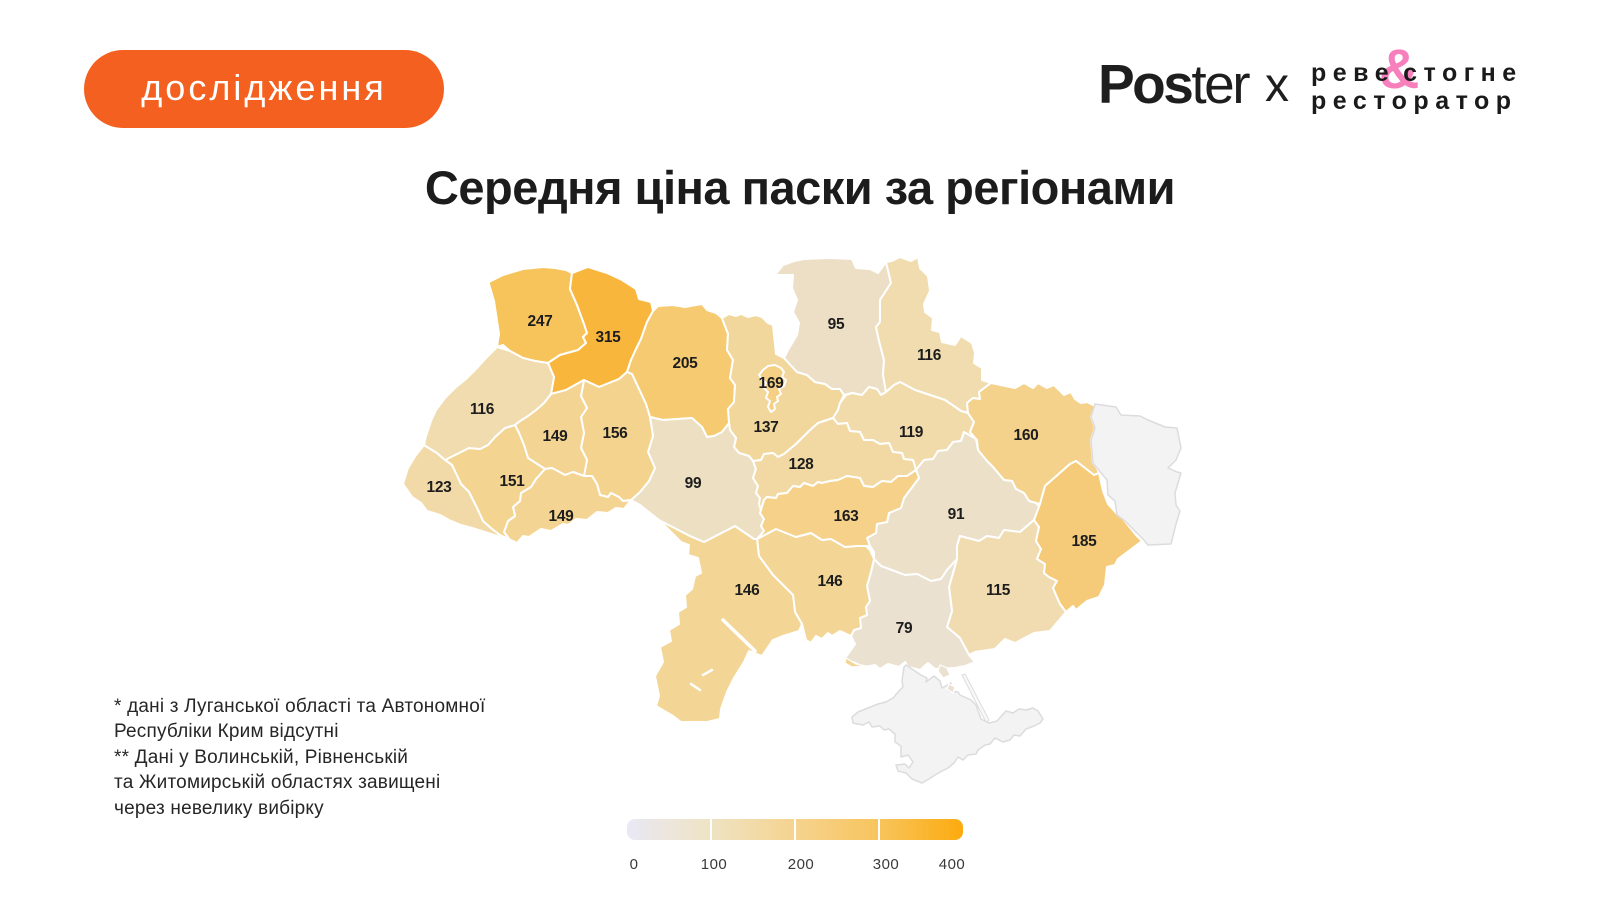 The width and height of the screenshot is (1600, 900). Describe the element at coordinates (904, 628) in the screenshot. I see `svg-text: 79` at that location.